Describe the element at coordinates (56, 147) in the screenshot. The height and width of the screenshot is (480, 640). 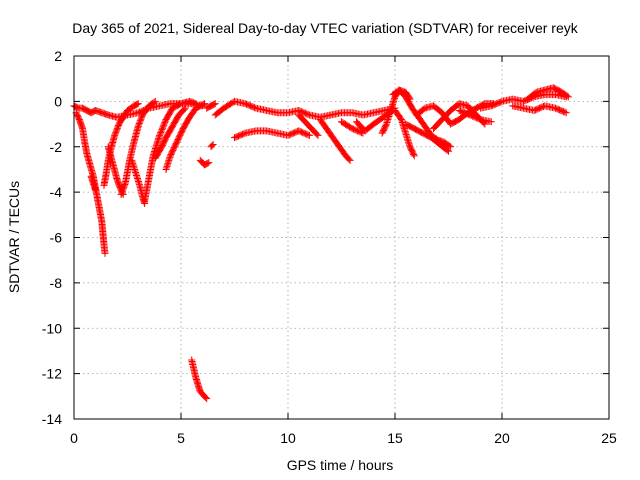
I see `y-tick-label: -2` at that location.